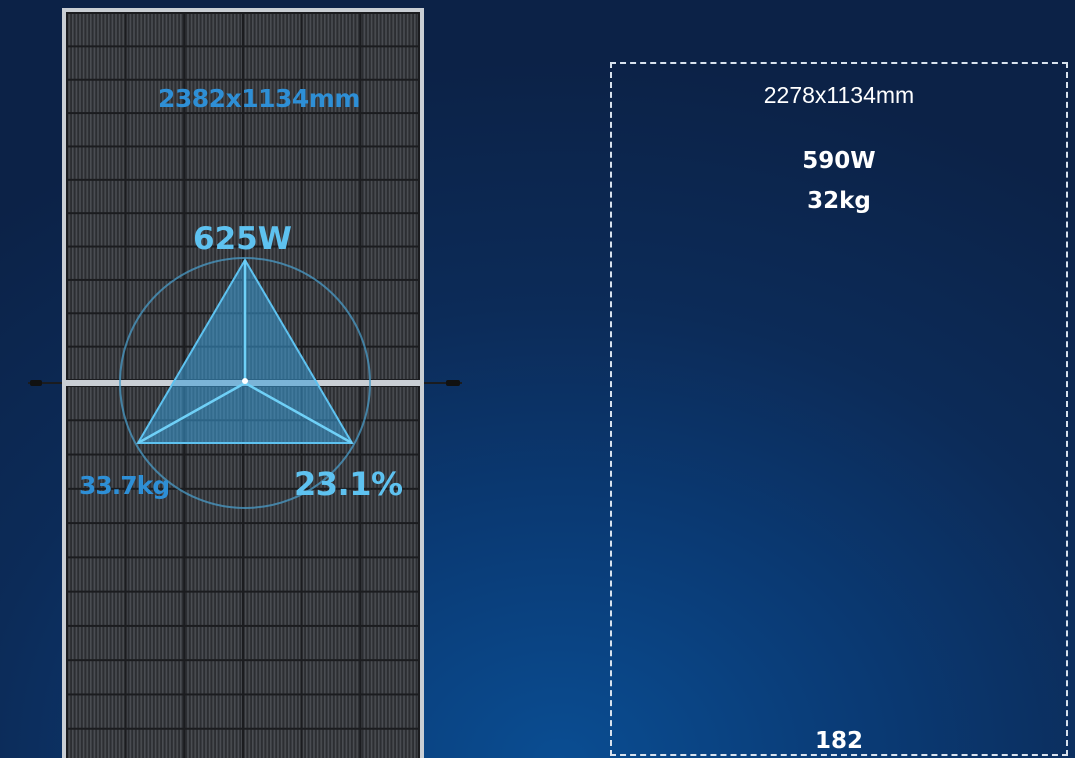  What do you see at coordinates (245, 352) in the screenshot?
I see `spec-triangle-spokes` at bounding box center [245, 352].